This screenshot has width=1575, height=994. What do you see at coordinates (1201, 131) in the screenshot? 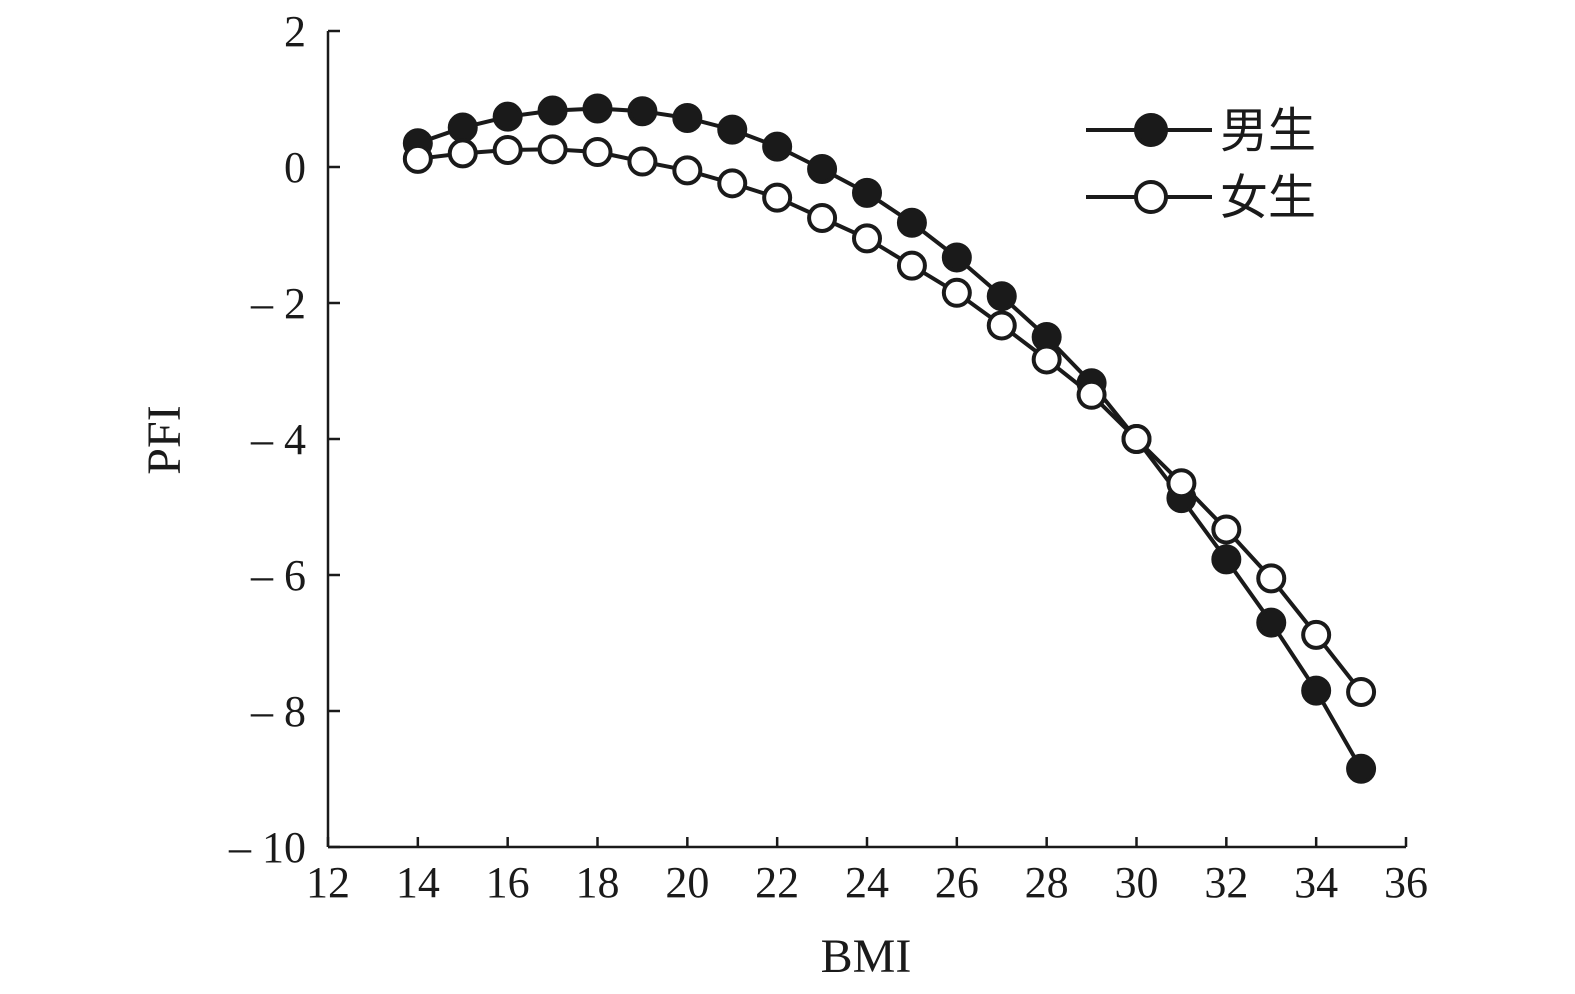
I see `legend-item: 男生` at bounding box center [1201, 131].